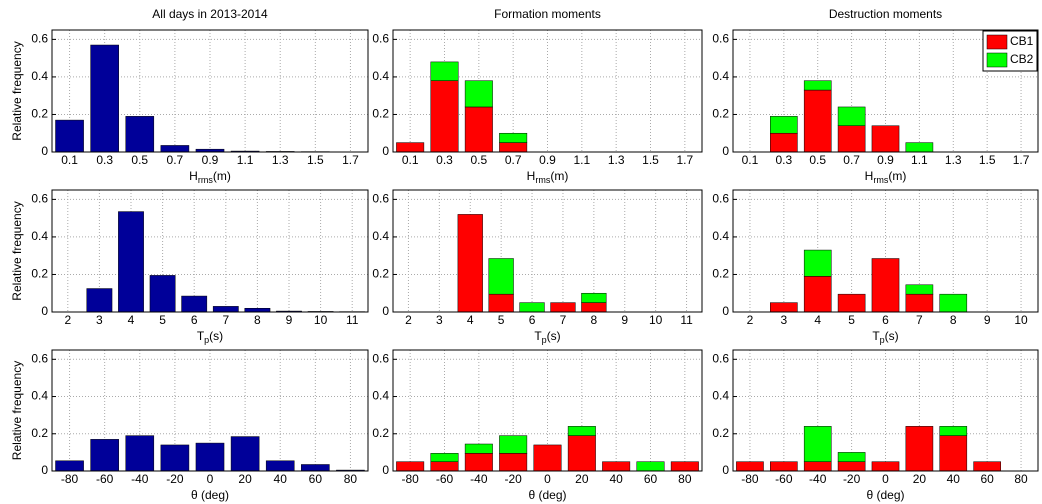  Describe the element at coordinates (513, 479) in the screenshot. I see `x-tick-label: -20` at that location.